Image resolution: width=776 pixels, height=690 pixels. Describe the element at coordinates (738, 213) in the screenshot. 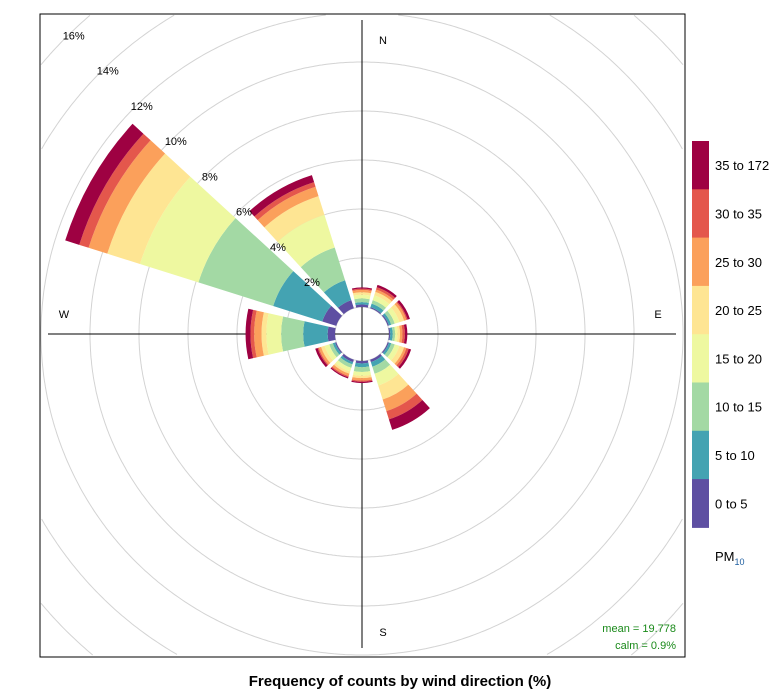

I see `legend-label: 30 to 35` at that location.